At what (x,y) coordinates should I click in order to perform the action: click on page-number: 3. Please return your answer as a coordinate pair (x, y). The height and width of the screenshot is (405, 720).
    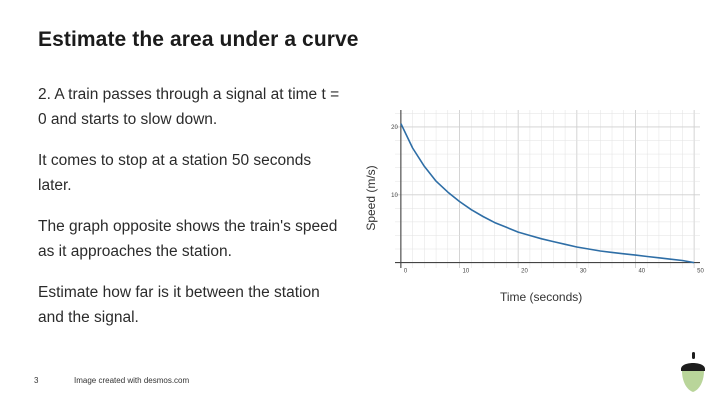
    Looking at the image, I should click on (36, 380).